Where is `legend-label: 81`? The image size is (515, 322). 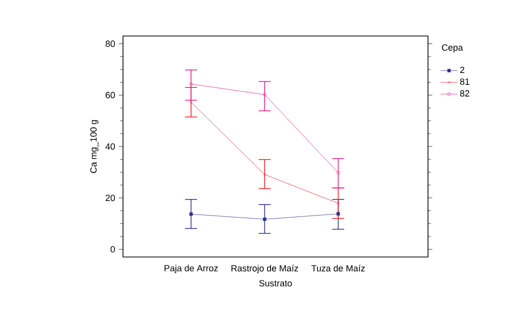 legend-label: 81 is located at coordinates (465, 81).